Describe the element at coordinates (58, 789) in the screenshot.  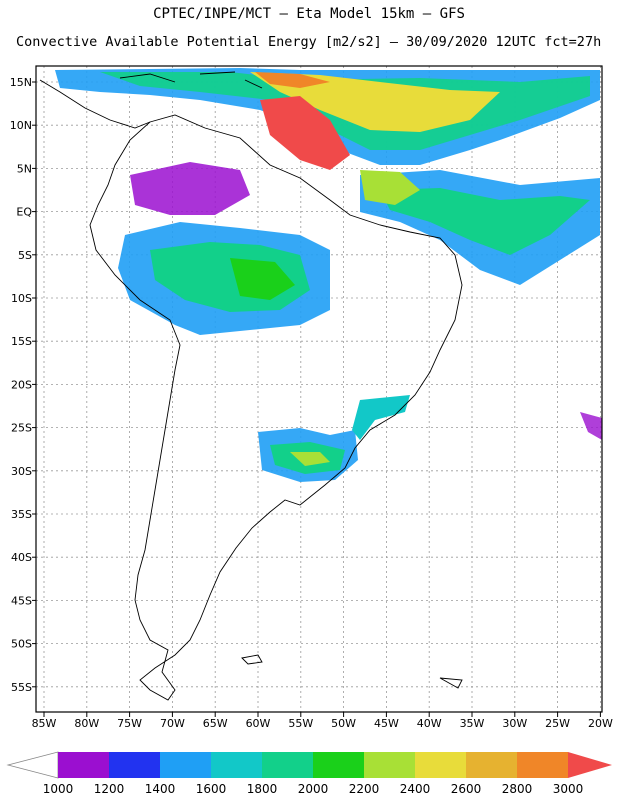
I see `colorbar-label: 1000` at that location.